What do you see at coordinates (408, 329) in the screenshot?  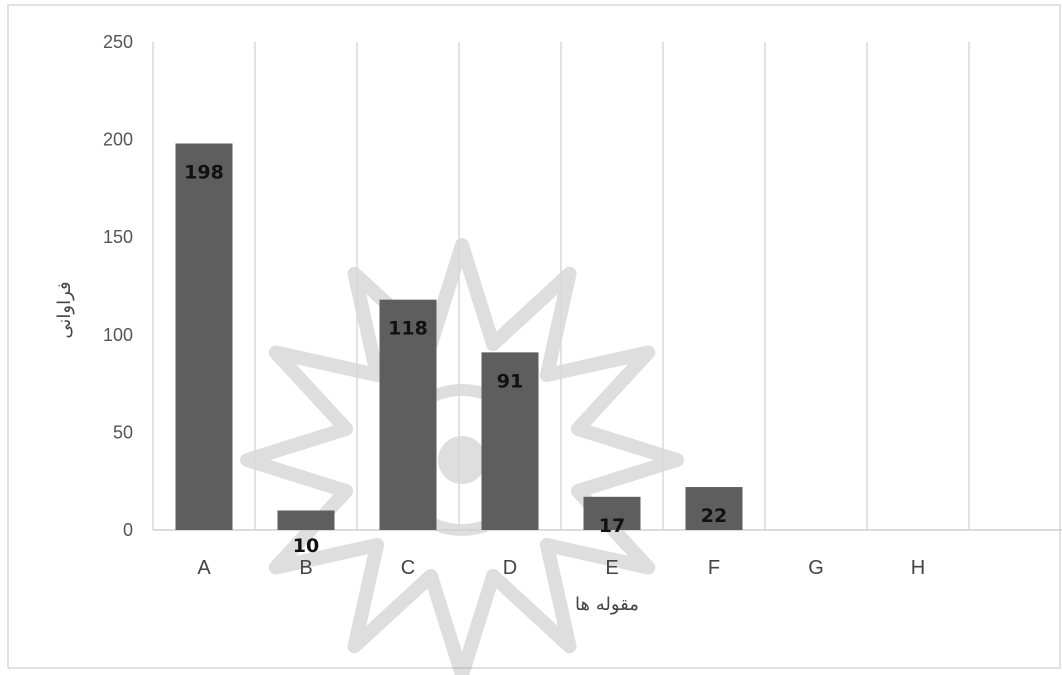 I see `data-label-C: 118` at bounding box center [408, 329].